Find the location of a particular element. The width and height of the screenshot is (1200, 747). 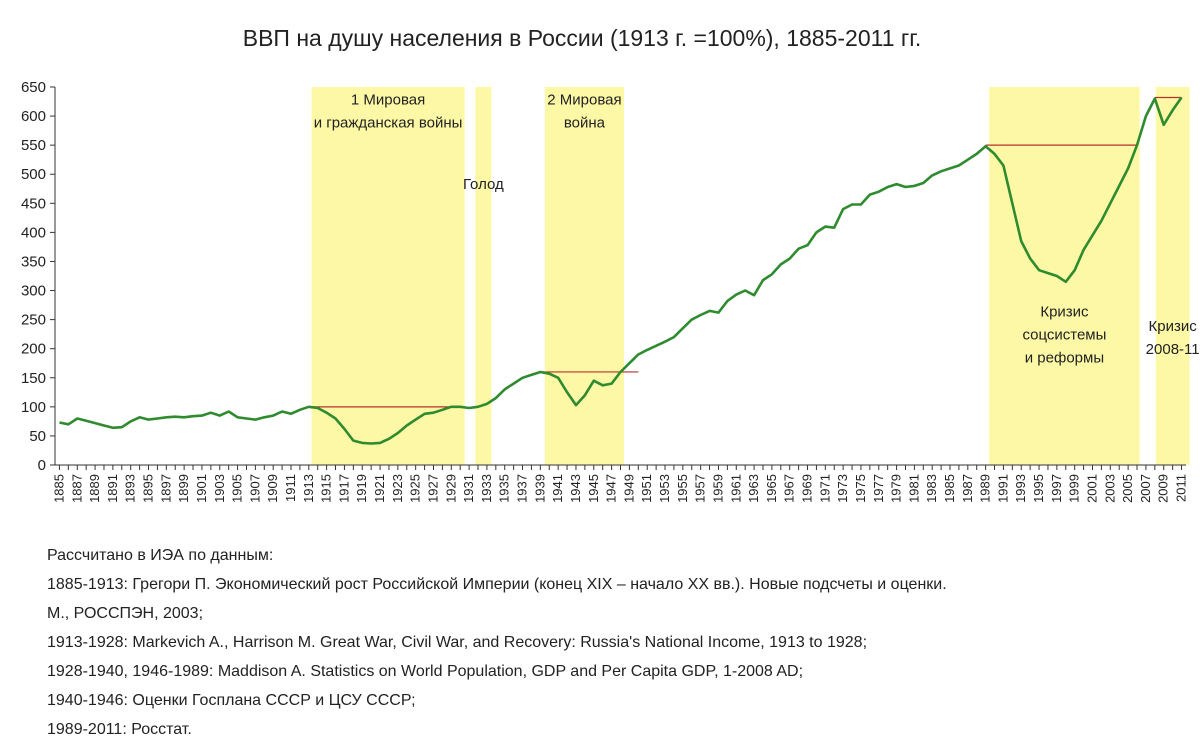

x-tick-label: 1915 is located at coordinates (326, 488).